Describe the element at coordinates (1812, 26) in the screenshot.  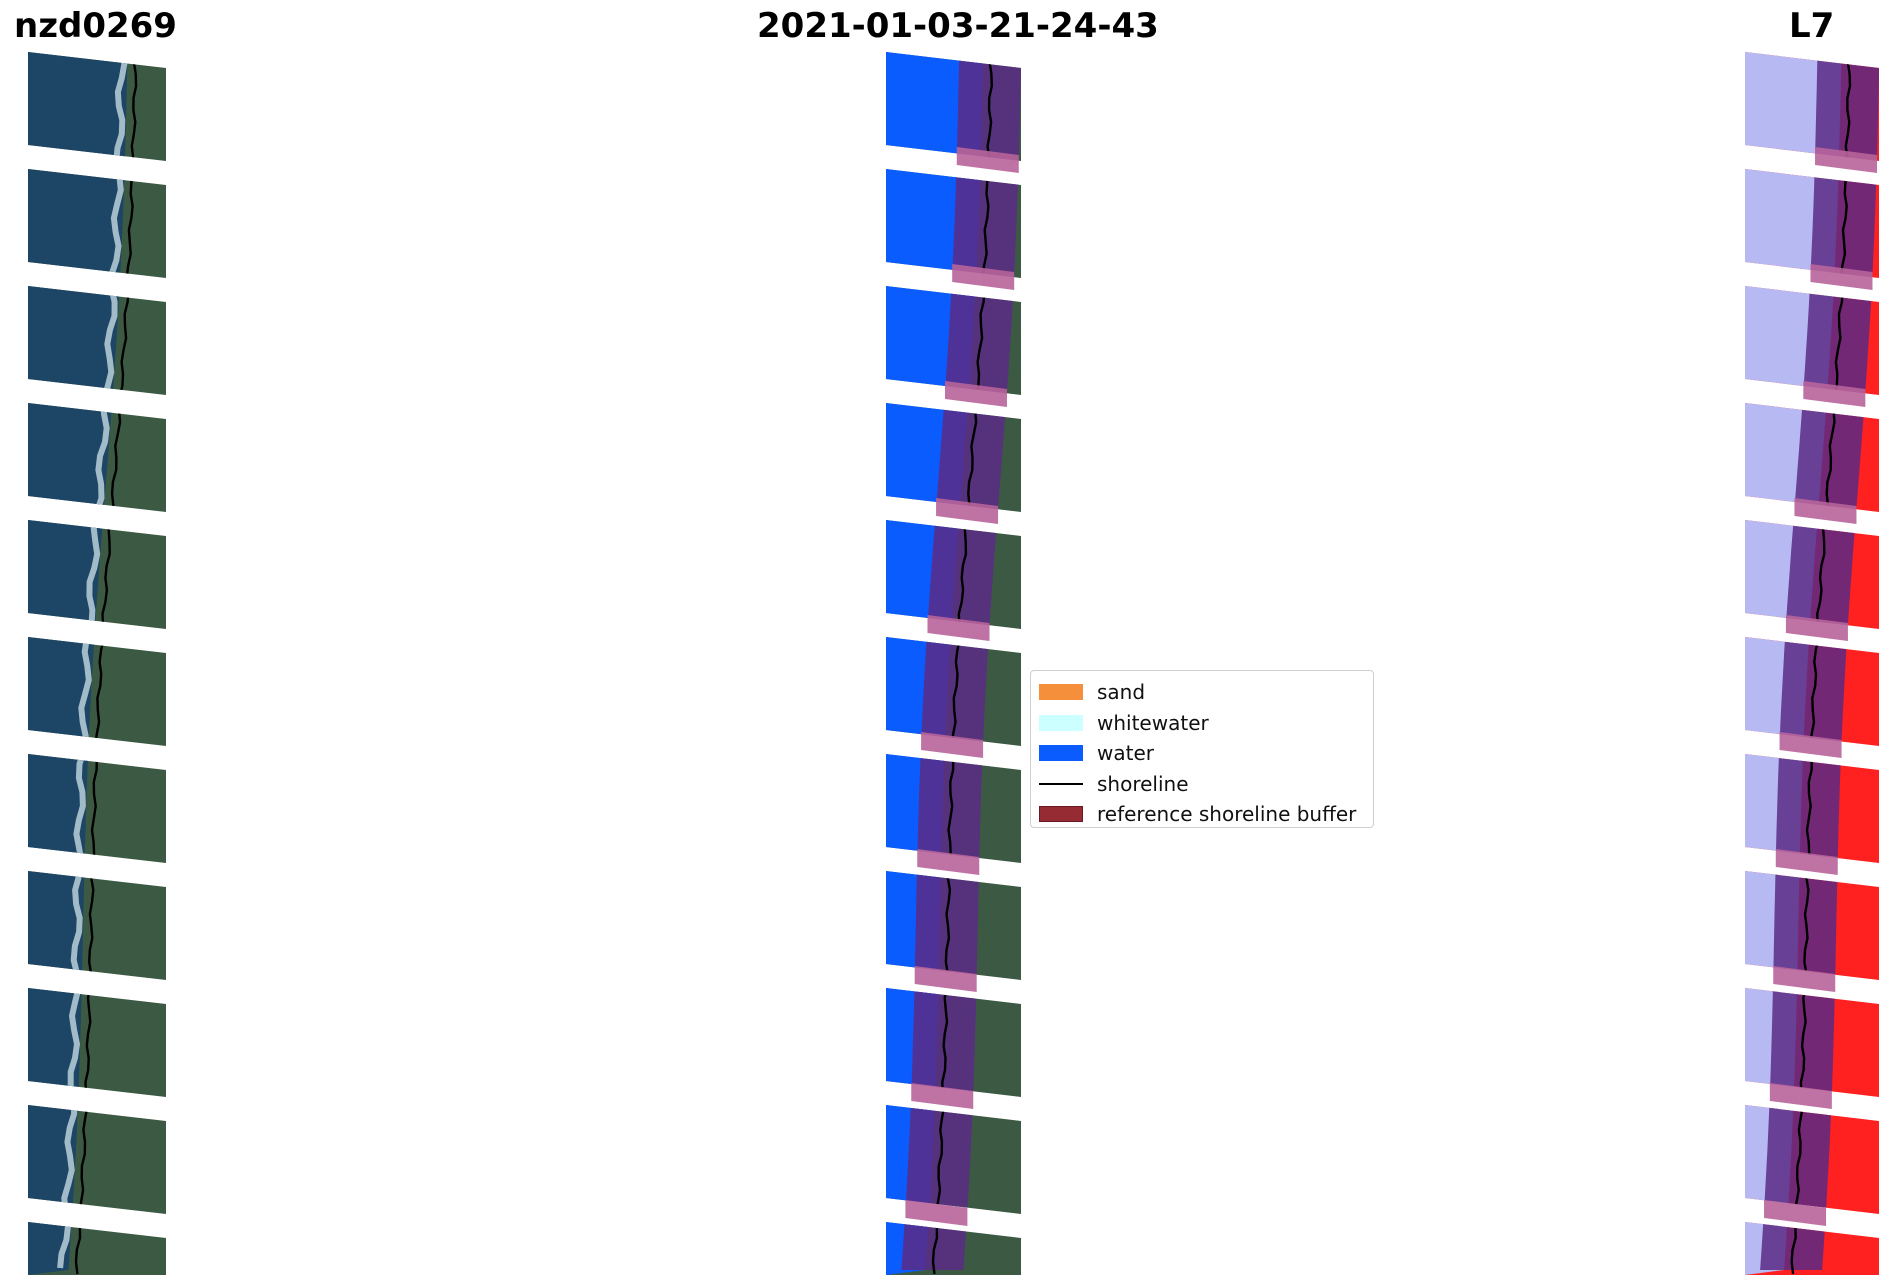
I see `satellite-title: L7` at that location.